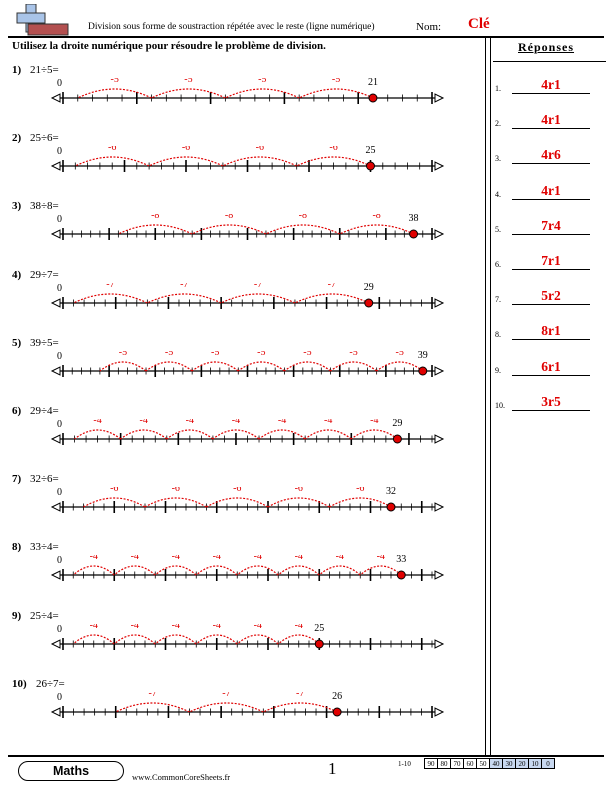 Image resolution: width=612 pixels, height=792 pixels. What do you see at coordinates (551, 367) in the screenshot?
I see `answer-value: 6r1` at bounding box center [551, 367].